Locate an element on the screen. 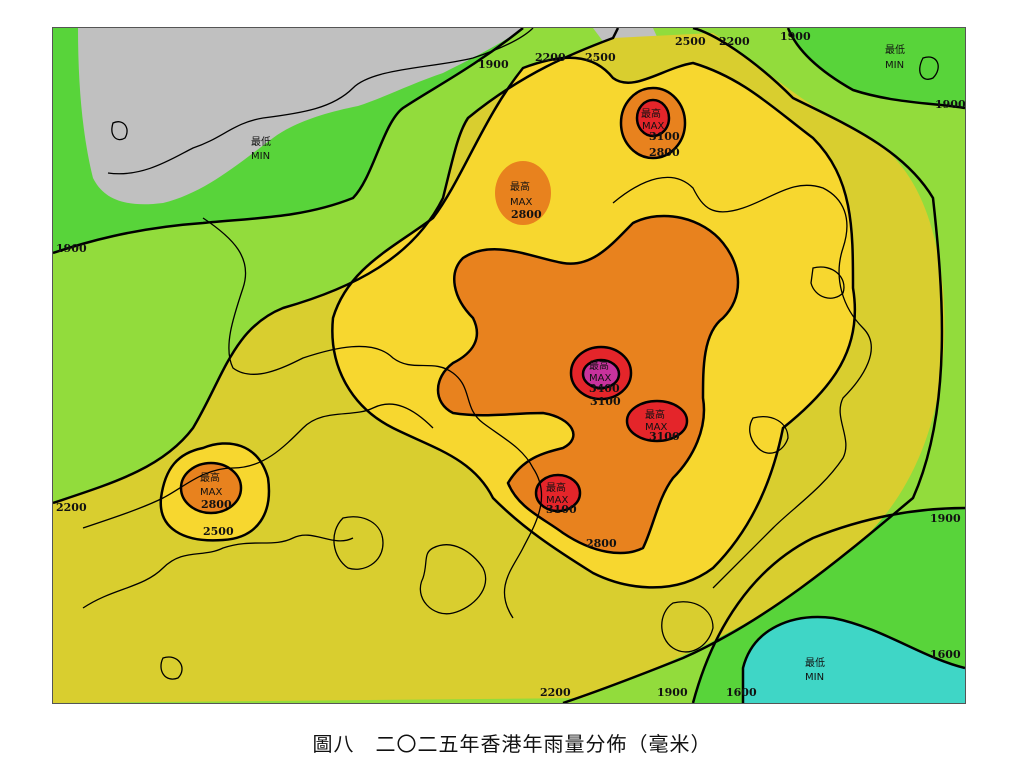 The height and width of the screenshot is (780, 1024). label-2800-ne: 2800 is located at coordinates (664, 152).